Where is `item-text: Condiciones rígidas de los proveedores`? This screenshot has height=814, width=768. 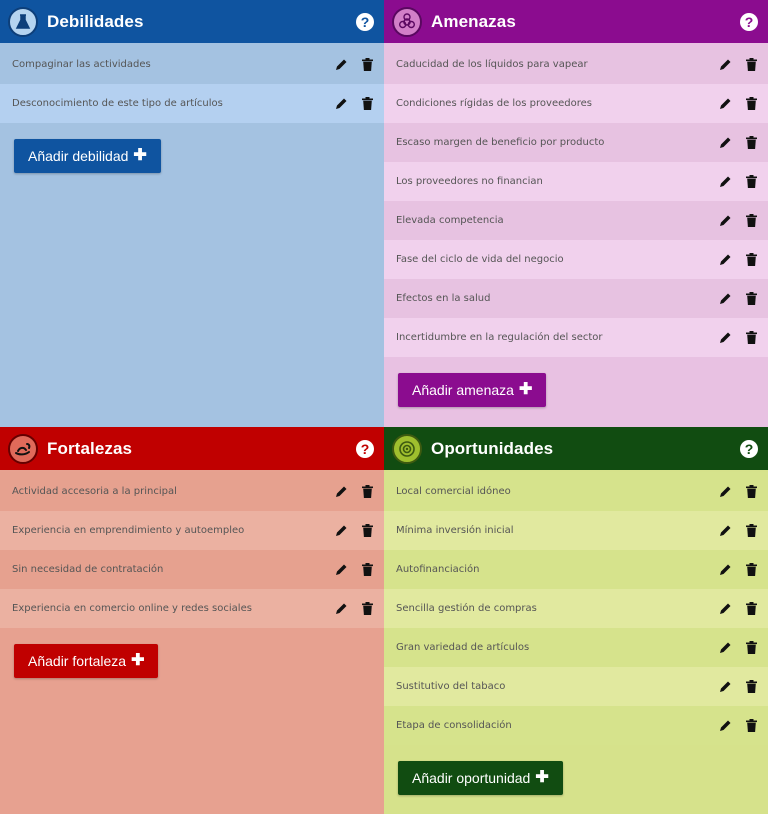 item-text: Condiciones rígidas de los proveedores is located at coordinates (494, 103).